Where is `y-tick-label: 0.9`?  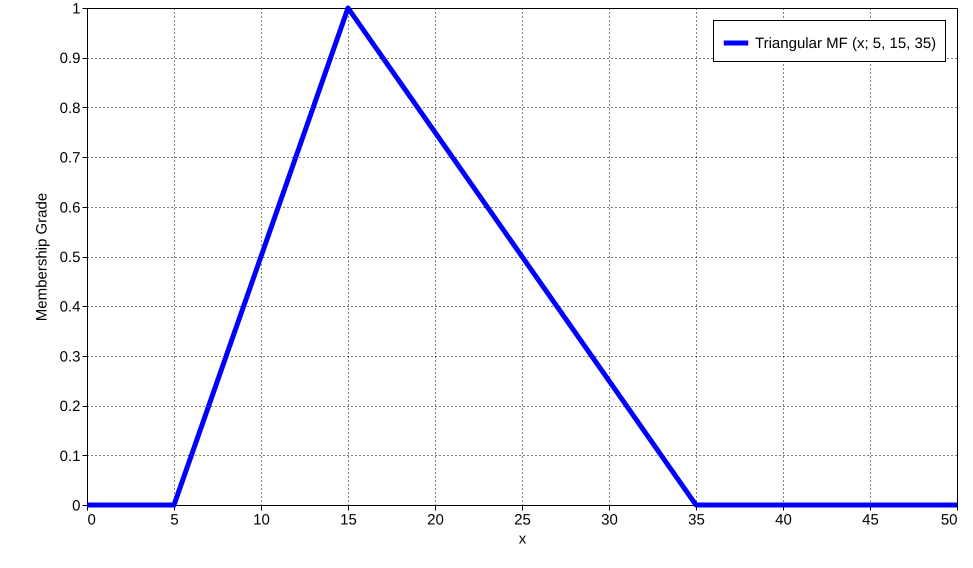
y-tick-label: 0.9 is located at coordinates (70, 59).